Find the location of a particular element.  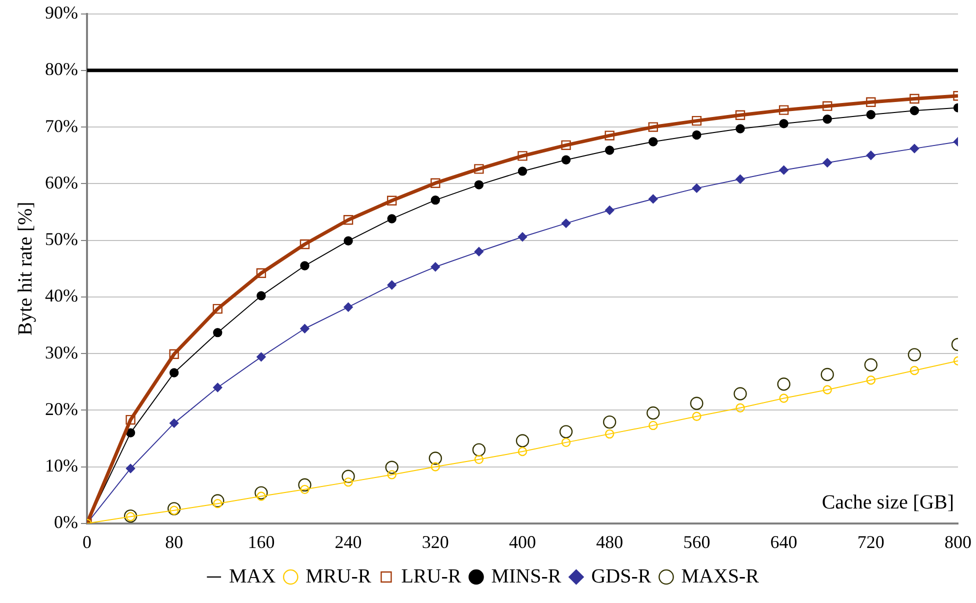

x-tick-label: 240 is located at coordinates (348, 542).